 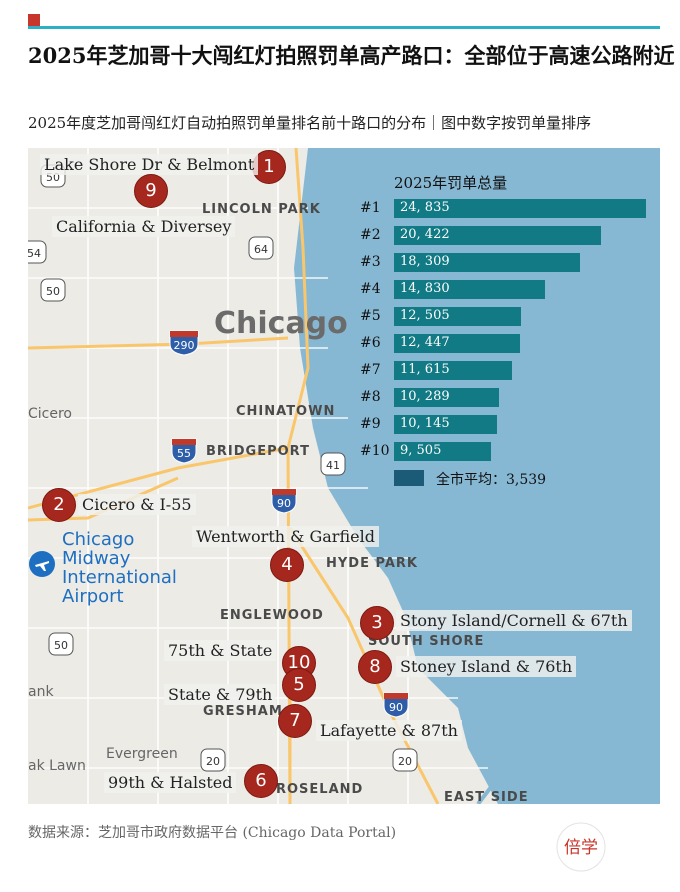 What do you see at coordinates (425, 369) in the screenshot?
I see `bar-value-label: 11, 615` at bounding box center [425, 369].